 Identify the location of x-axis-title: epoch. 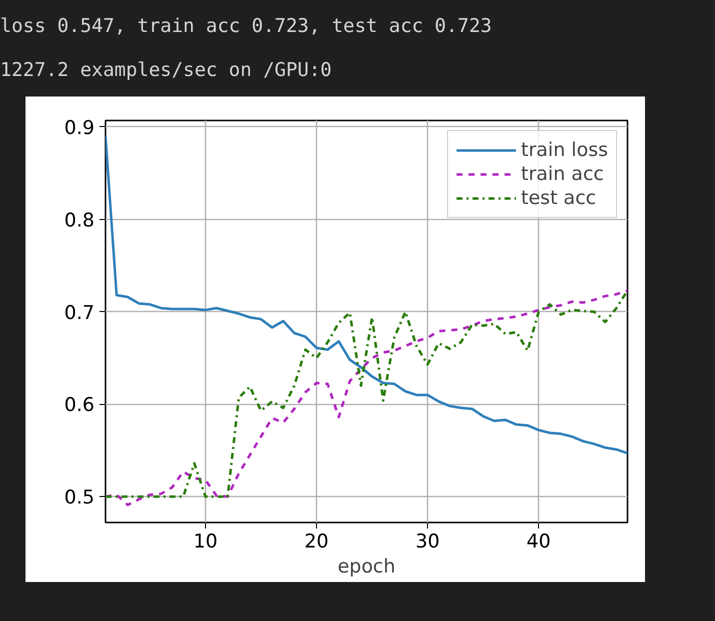
(367, 567).